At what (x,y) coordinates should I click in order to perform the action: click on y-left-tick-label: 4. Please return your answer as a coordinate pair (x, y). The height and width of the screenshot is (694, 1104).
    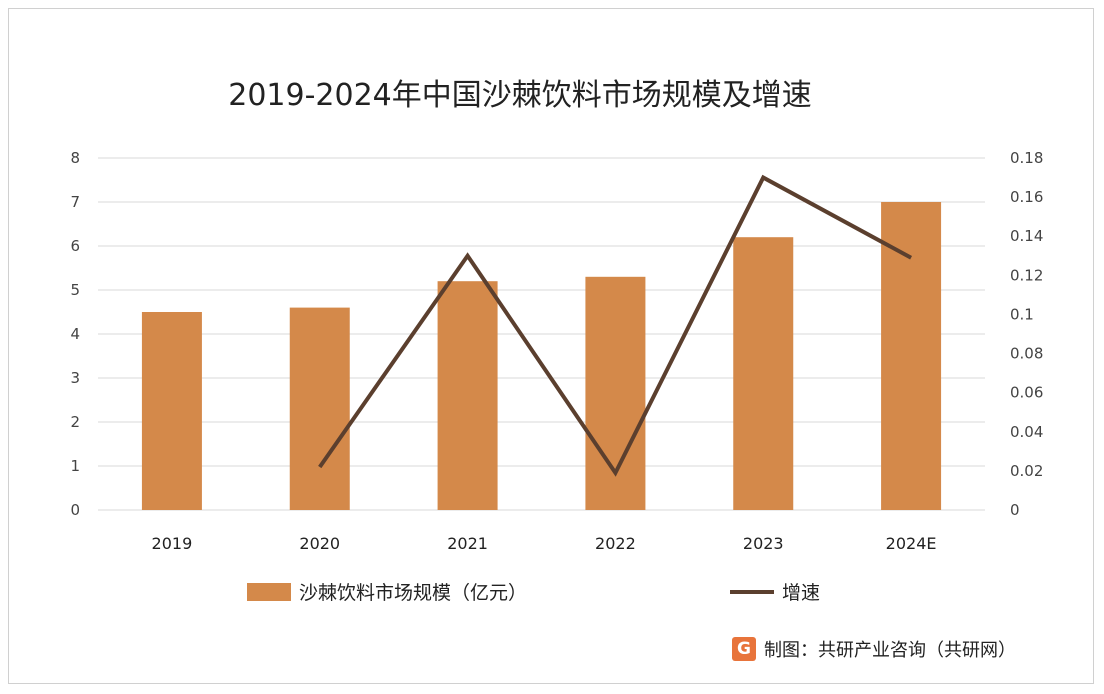
    Looking at the image, I should click on (75, 334).